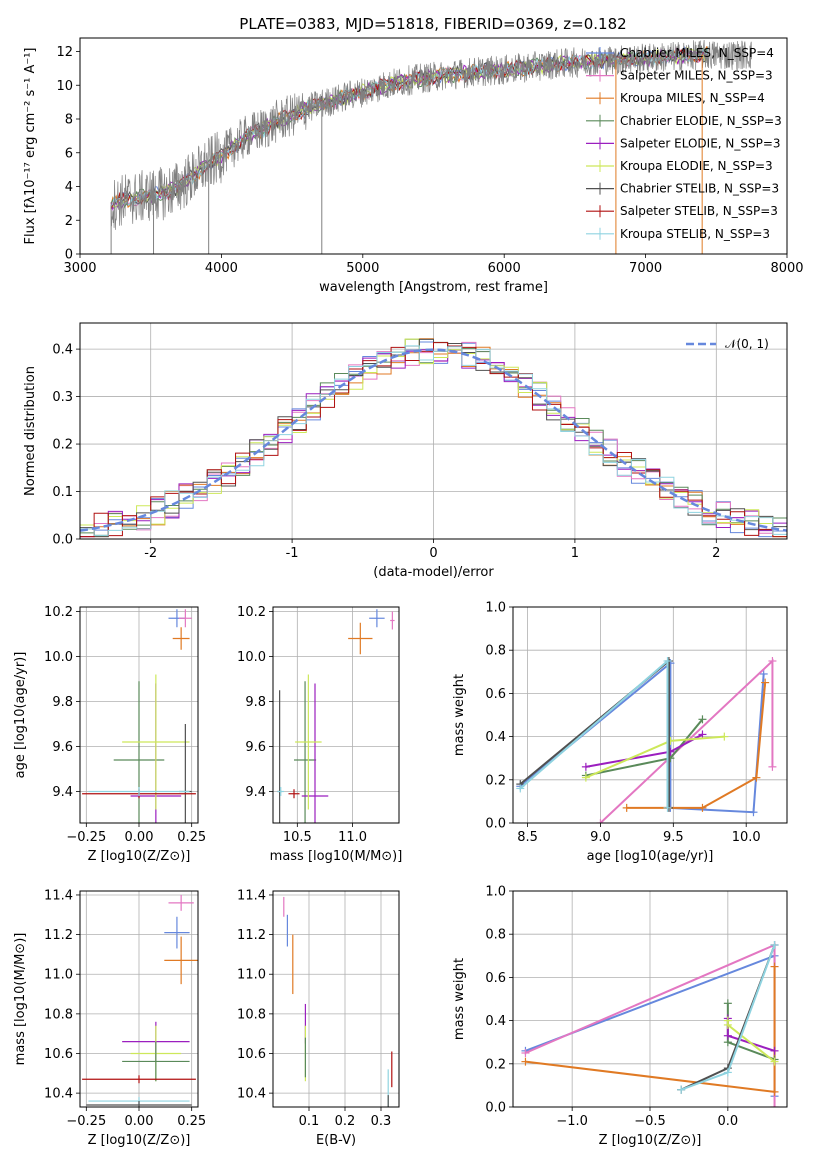 Image resolution: width=819 pixels, height=1170 pixels. I want to click on y-tick-label: 8, so click(69, 120).